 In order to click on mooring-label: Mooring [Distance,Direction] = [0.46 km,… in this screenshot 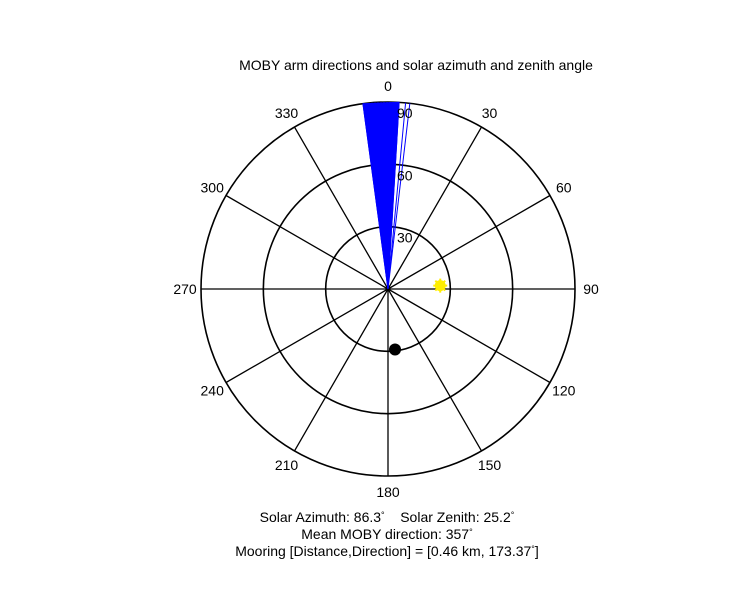, I will do `click(383, 551)`.